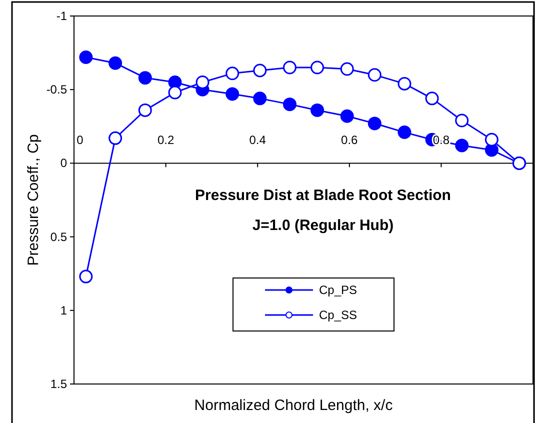 The width and height of the screenshot is (535, 423). What do you see at coordinates (165, 140) in the screenshot?
I see `x-tick-label: 0.2` at bounding box center [165, 140].